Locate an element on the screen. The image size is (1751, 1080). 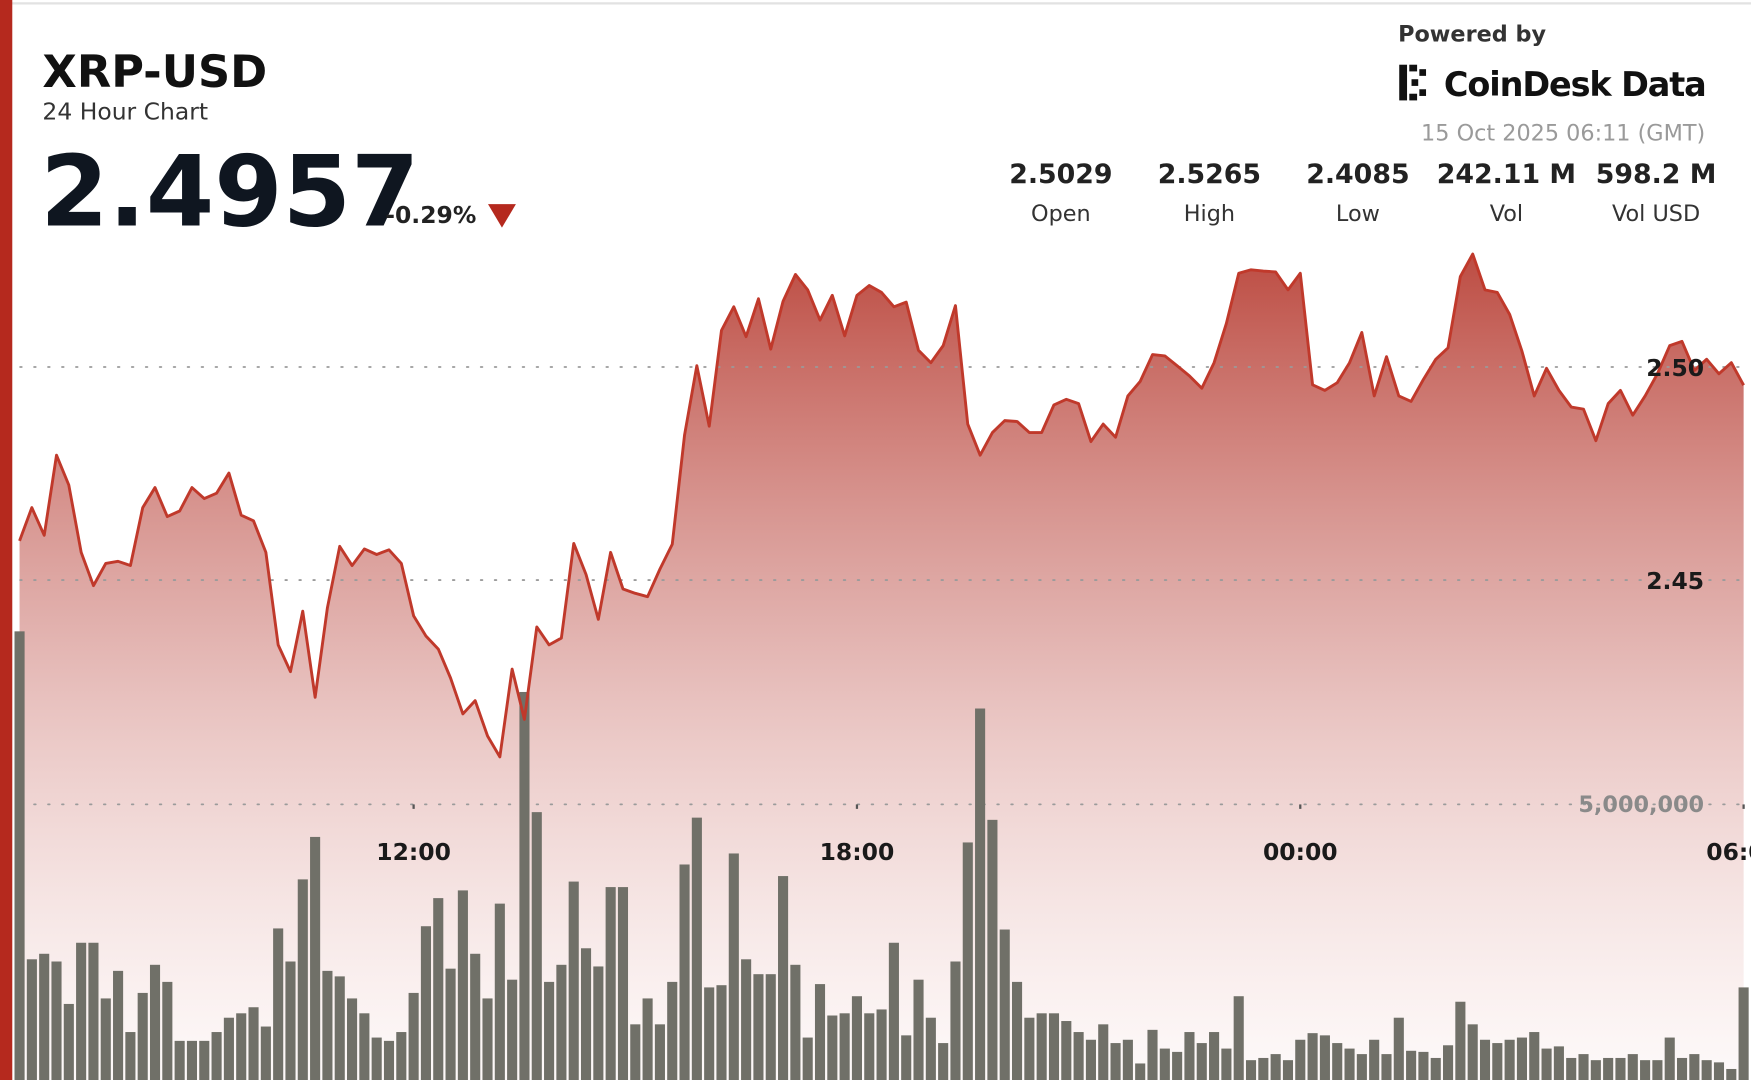
y-tick-label: 2.50 is located at coordinates (1675, 368).